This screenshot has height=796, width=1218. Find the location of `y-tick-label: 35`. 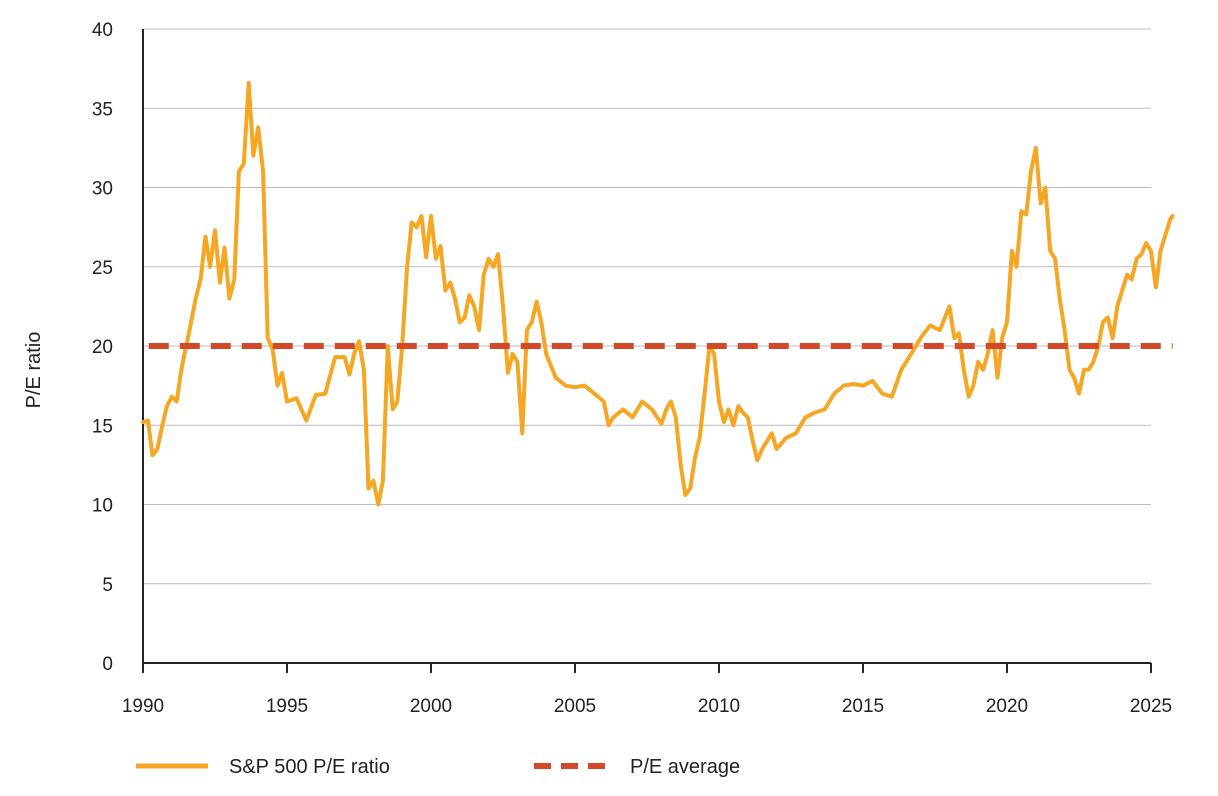

y-tick-label: 35 is located at coordinates (102, 109).